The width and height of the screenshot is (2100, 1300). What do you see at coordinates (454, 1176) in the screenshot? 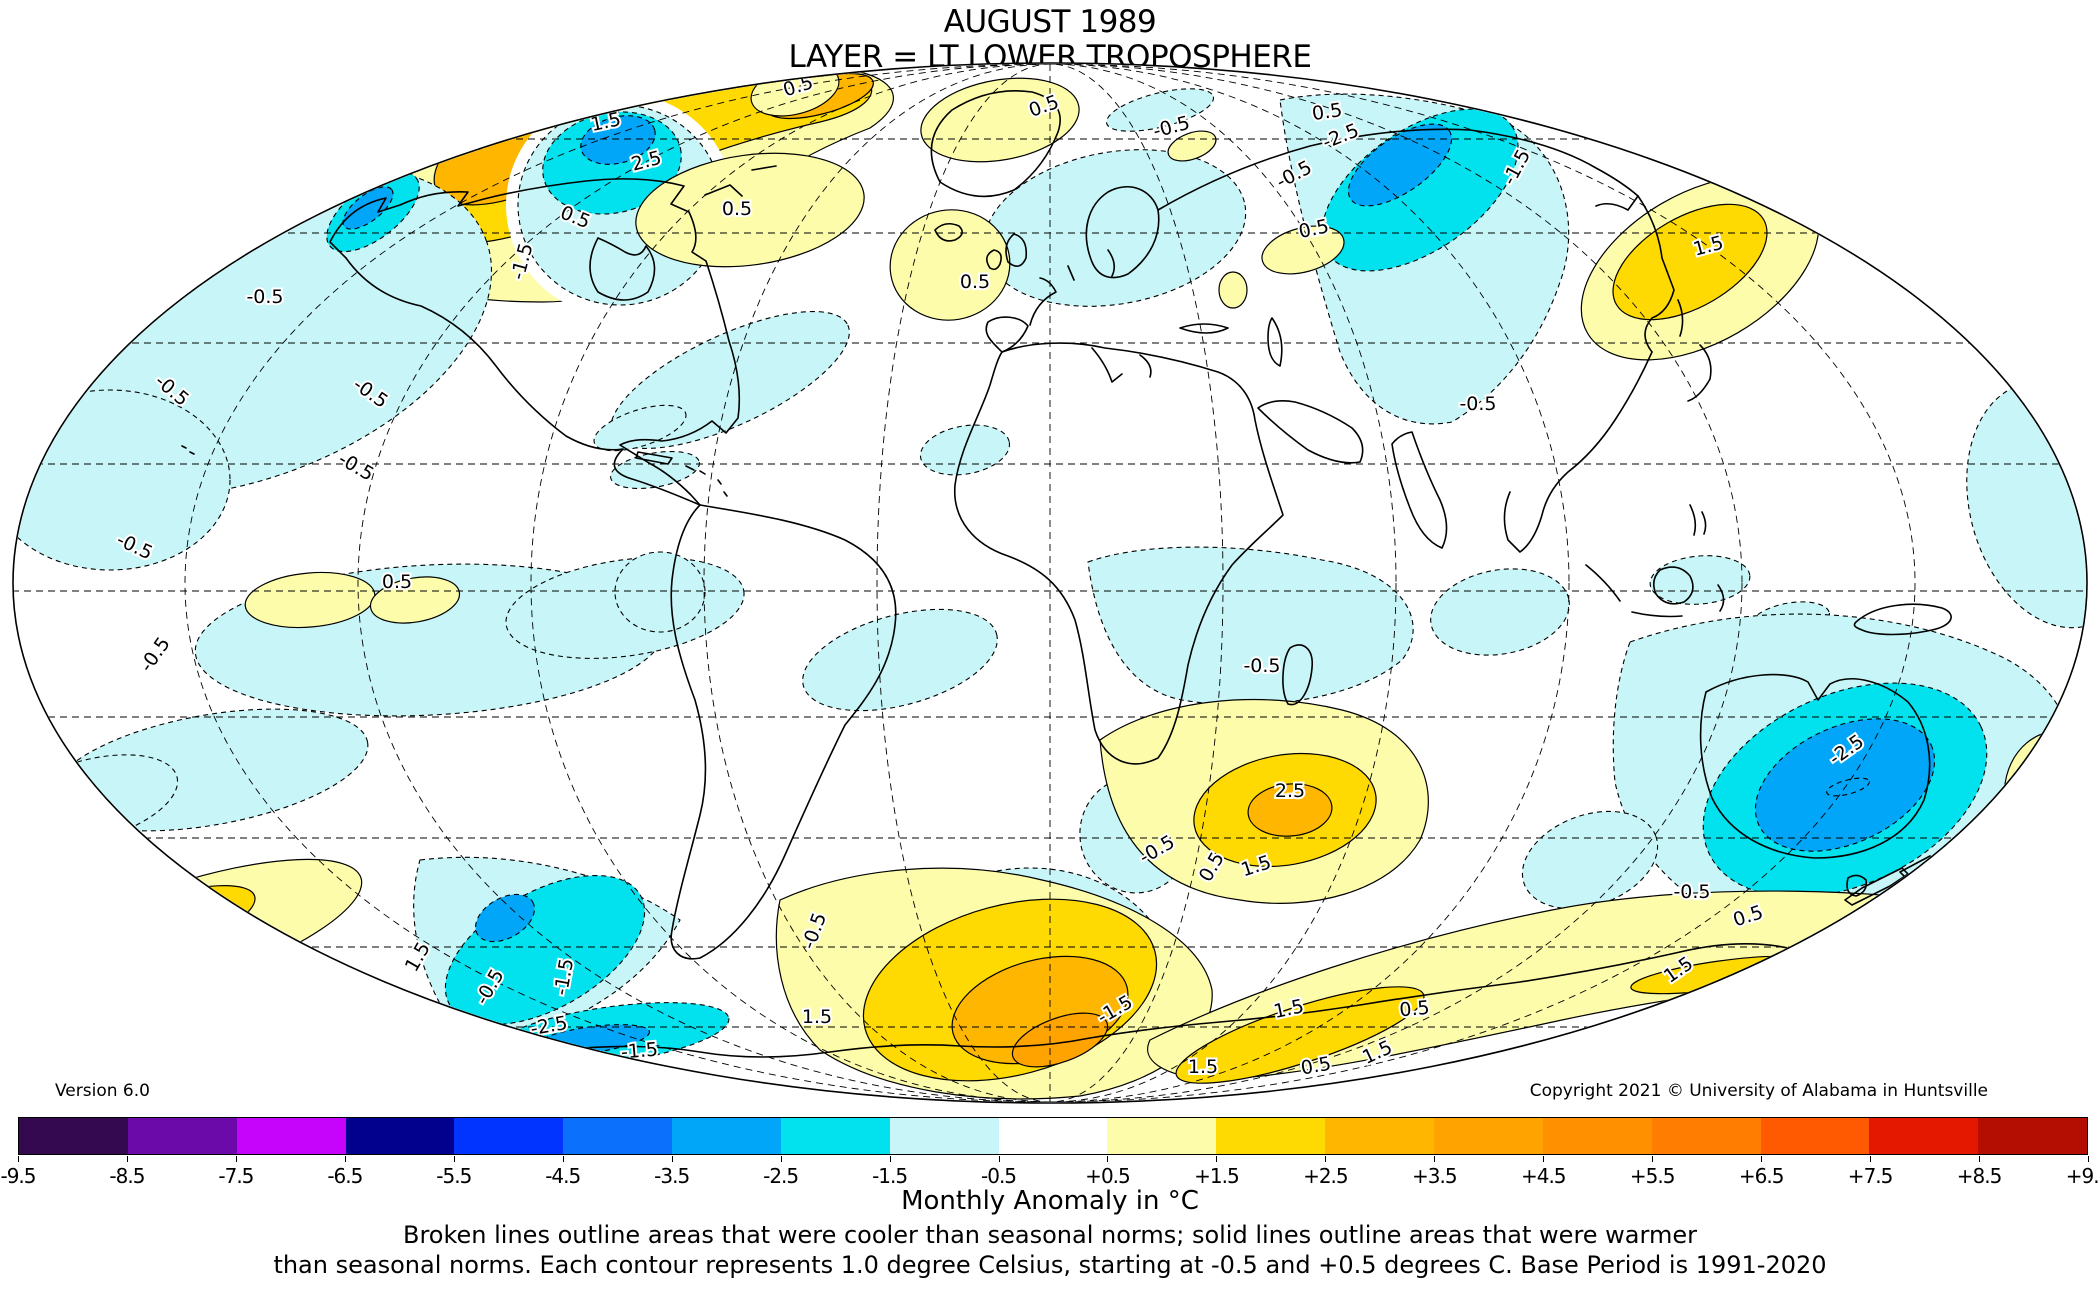
I see `colorbar-tick-label: -5.5` at bounding box center [454, 1176].